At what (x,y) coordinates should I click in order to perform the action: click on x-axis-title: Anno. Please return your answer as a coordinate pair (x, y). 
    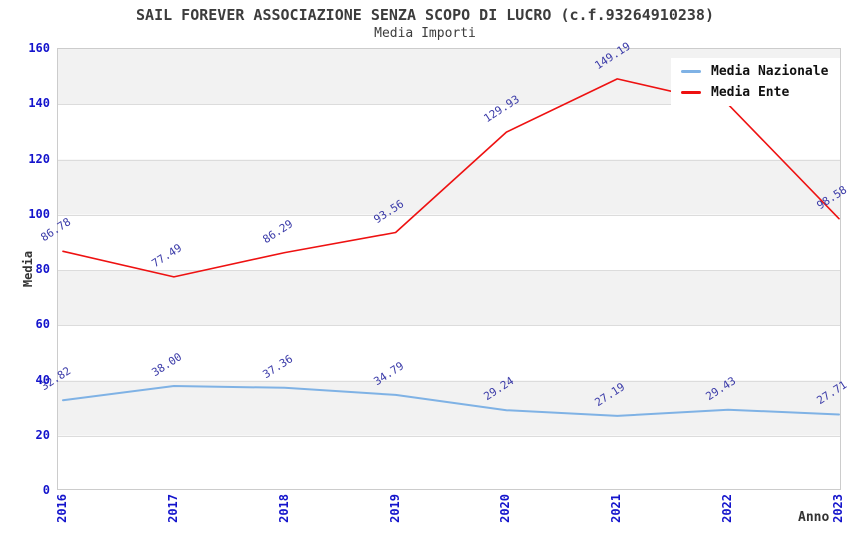
    Looking at the image, I should click on (814, 517).